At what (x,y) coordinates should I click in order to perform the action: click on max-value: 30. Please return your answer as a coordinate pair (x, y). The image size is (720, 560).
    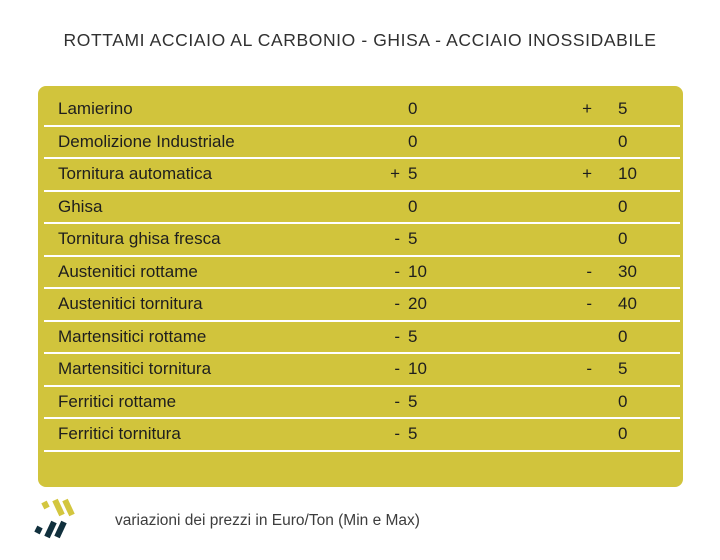
    Looking at the image, I should click on (627, 271).